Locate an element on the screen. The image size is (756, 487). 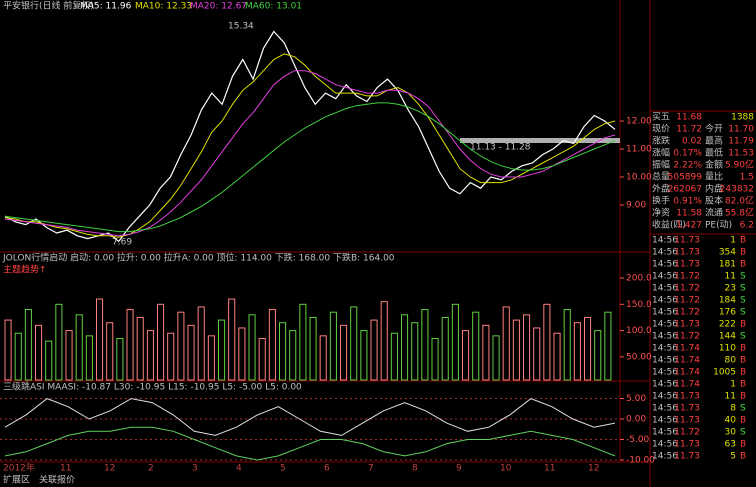
trade-volume: 181 is located at coordinates (727, 265).